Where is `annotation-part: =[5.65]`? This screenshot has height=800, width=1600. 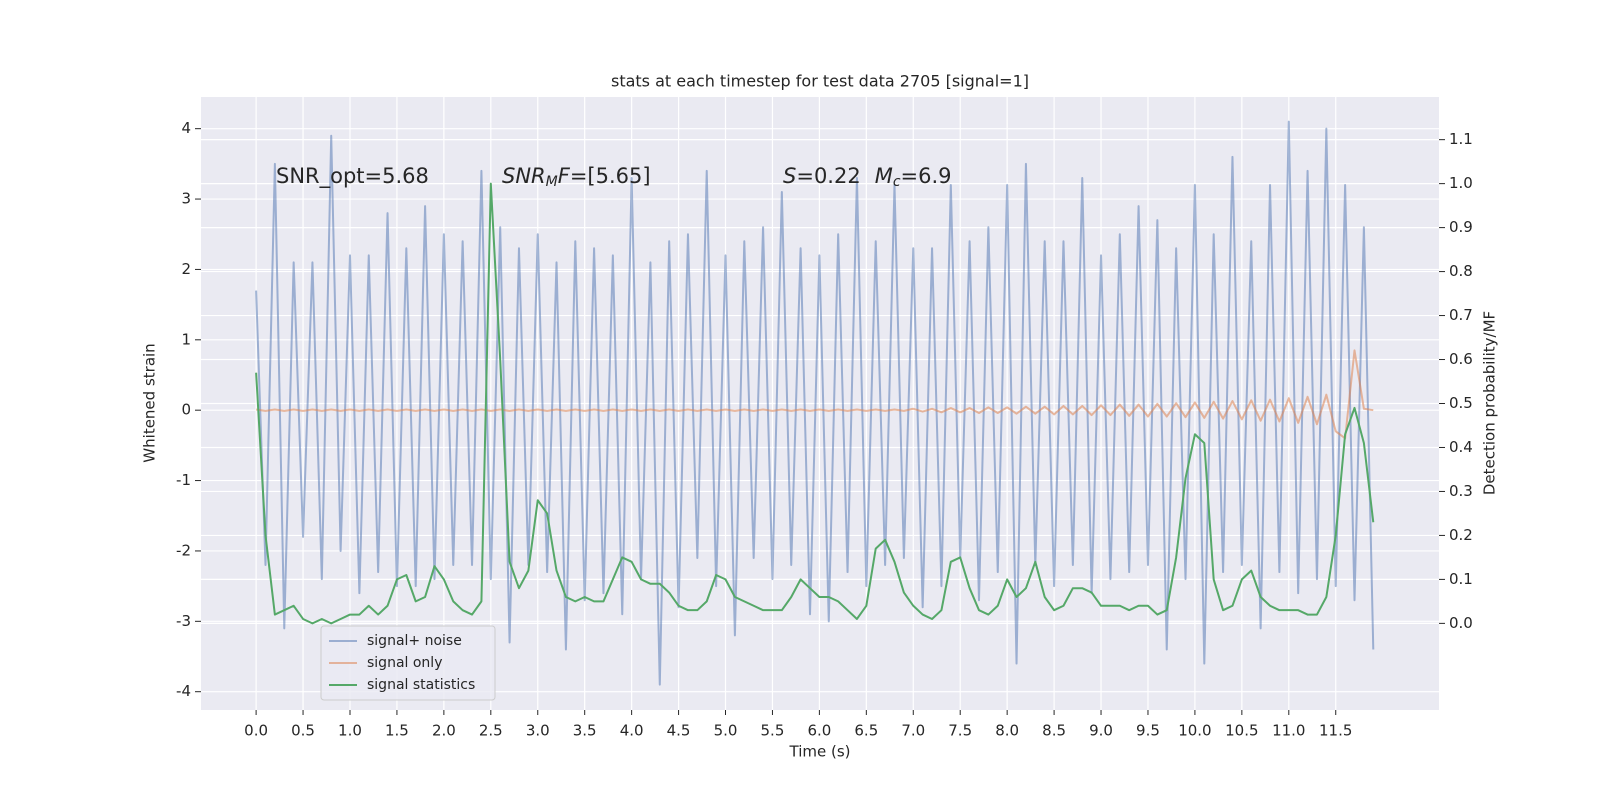 annotation-part: =[5.65] is located at coordinates (610, 176).